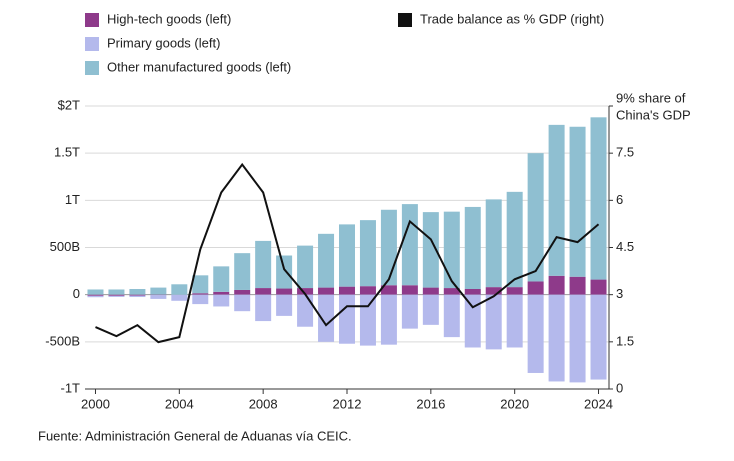 Image resolution: width=734 pixels, height=461 pixels. I want to click on x-tick-label: 2004, so click(179, 403).